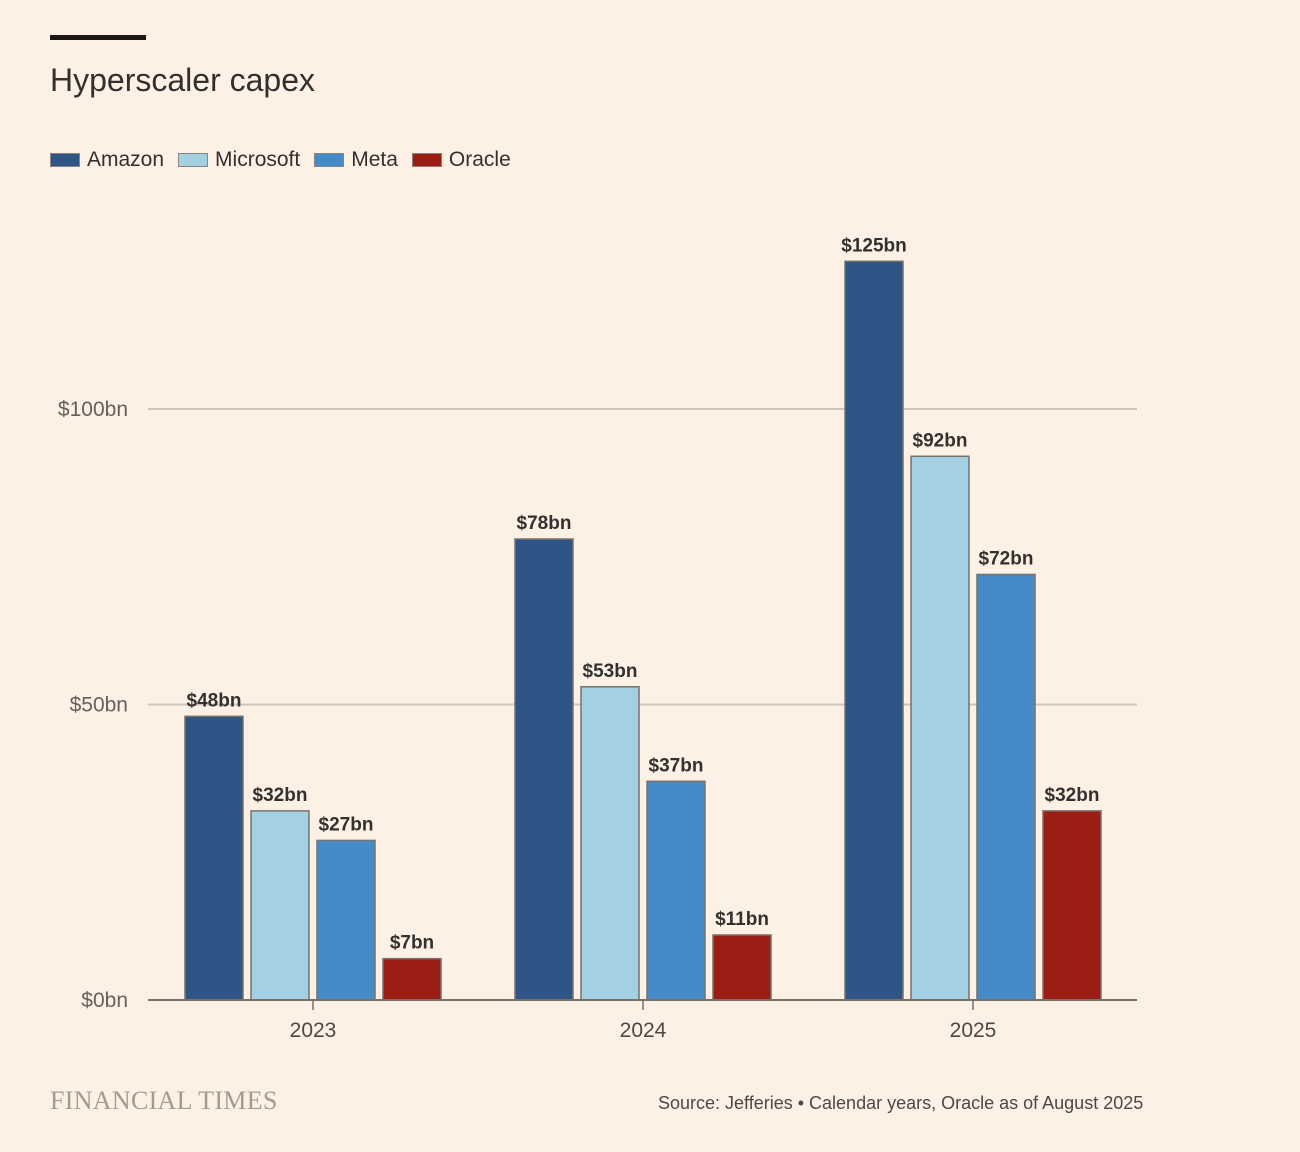 The width and height of the screenshot is (1300, 1152). I want to click on data-label: $7bn, so click(412, 943).